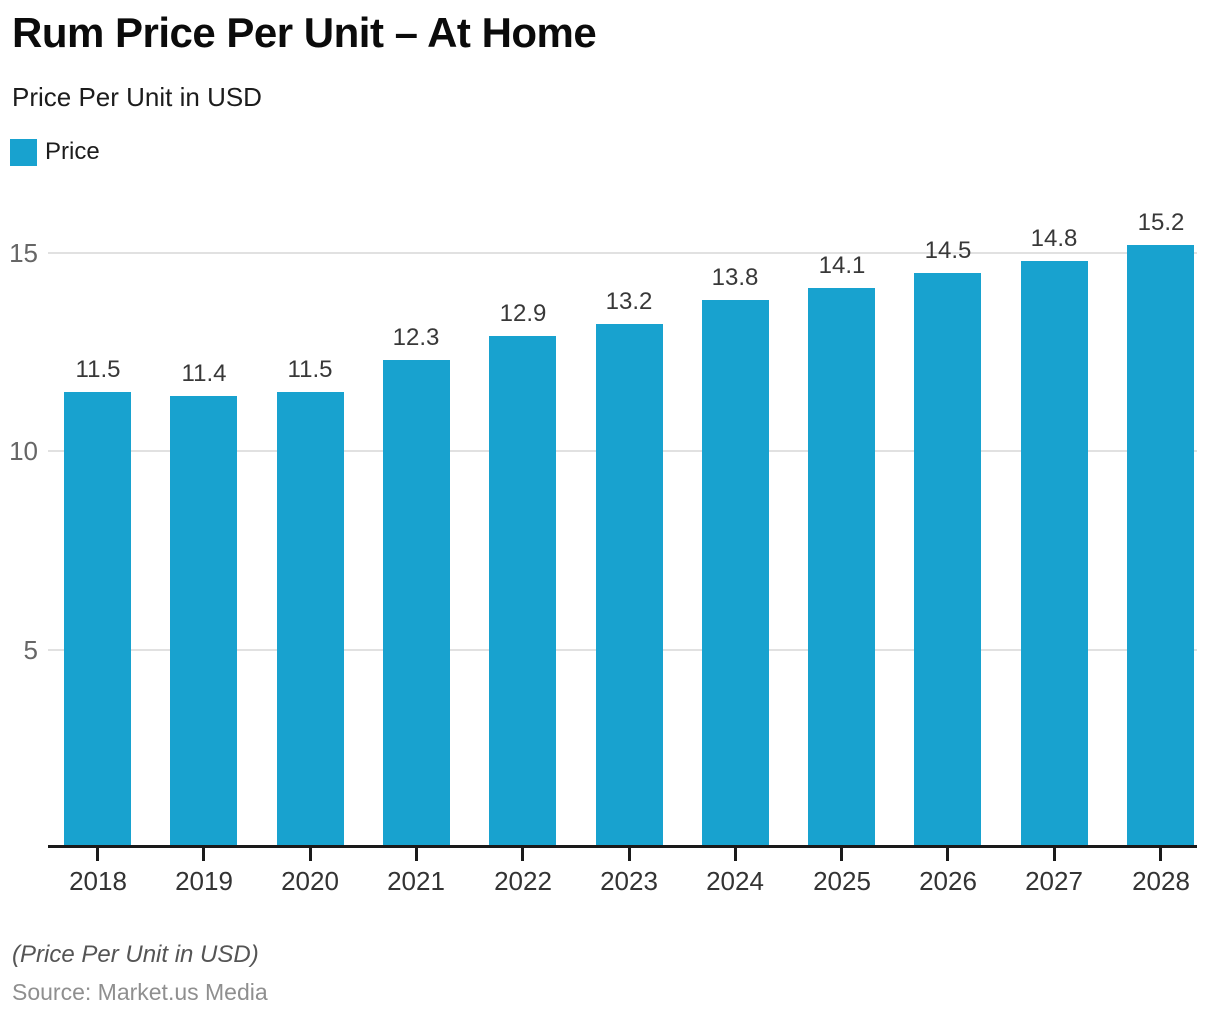 The height and width of the screenshot is (1018, 1220). What do you see at coordinates (841, 566) in the screenshot?
I see `bar-2025` at bounding box center [841, 566].